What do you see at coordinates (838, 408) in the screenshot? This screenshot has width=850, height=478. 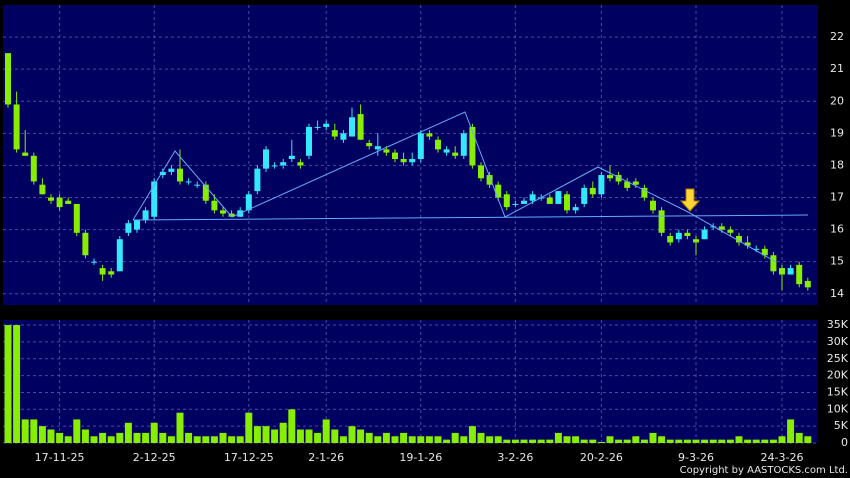 I see `y-tick-label: 10K` at bounding box center [838, 408].